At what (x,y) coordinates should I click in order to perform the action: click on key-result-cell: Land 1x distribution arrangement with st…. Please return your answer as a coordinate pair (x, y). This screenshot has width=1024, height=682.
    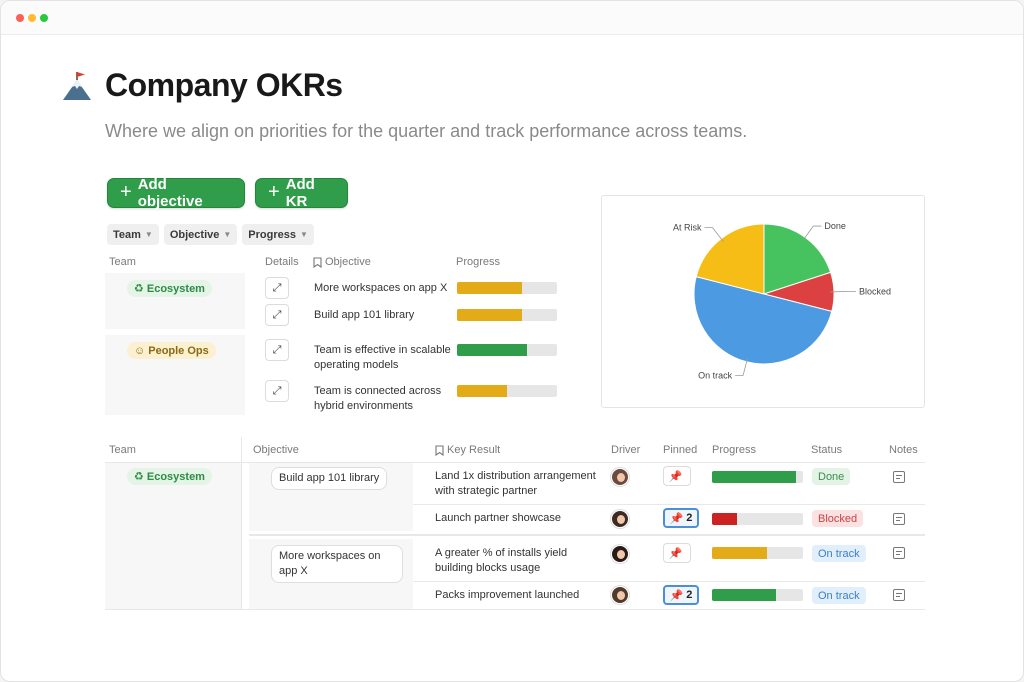
    Looking at the image, I should click on (515, 483).